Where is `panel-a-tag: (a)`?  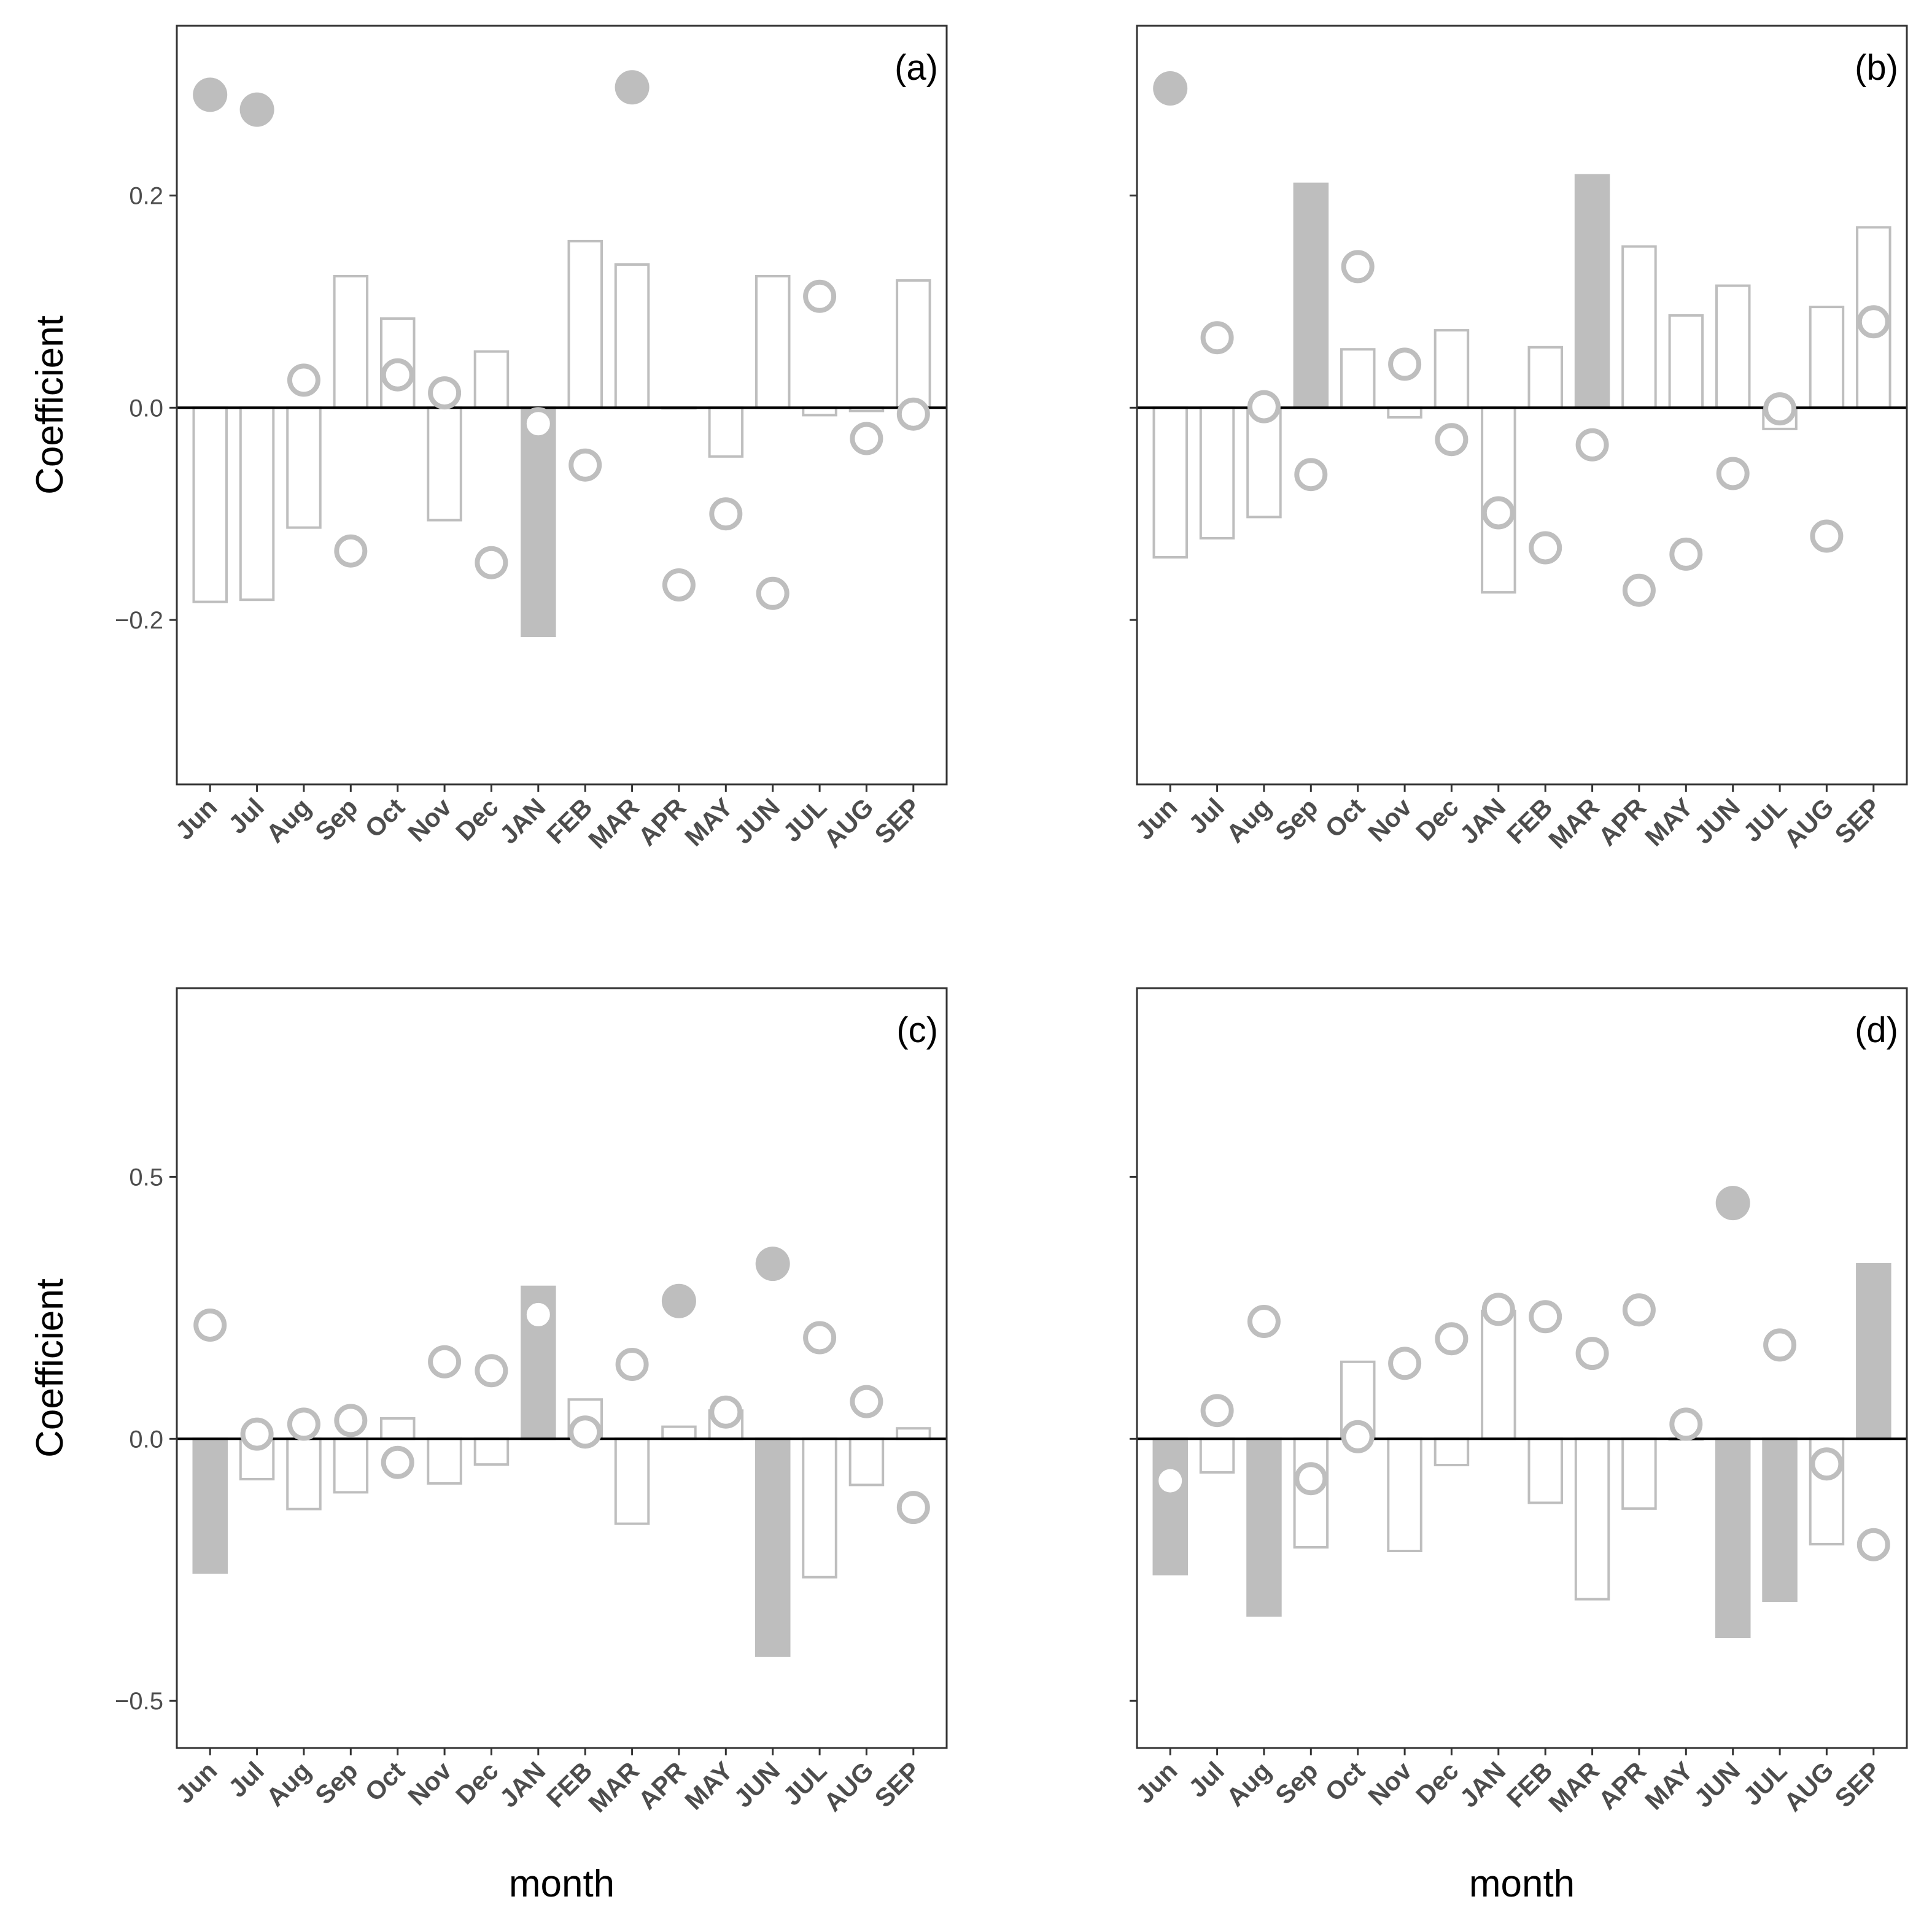 panel-a-tag: (a) is located at coordinates (916, 68).